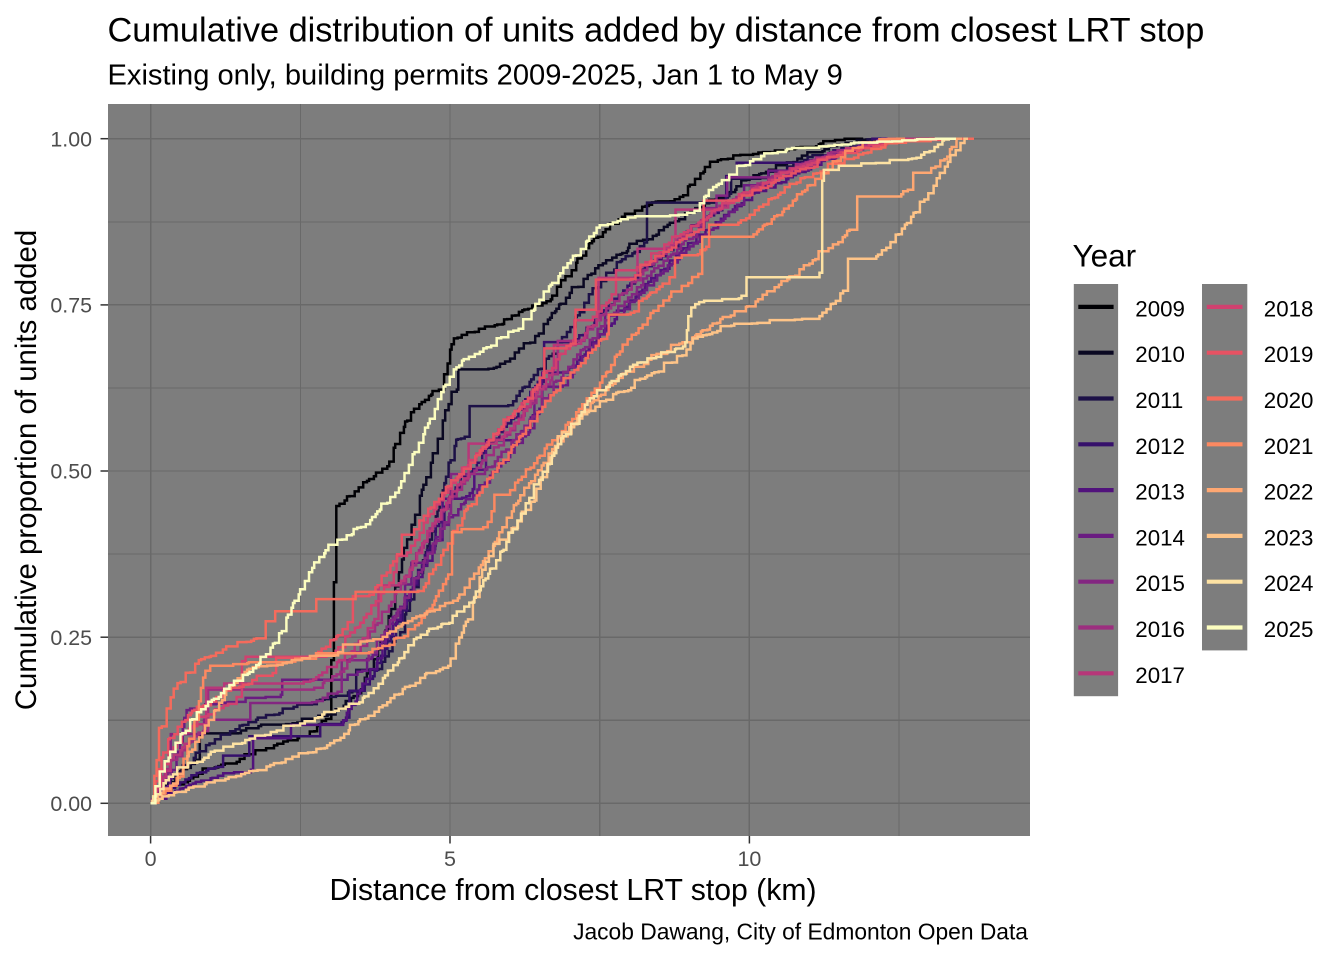  What do you see at coordinates (1289, 354) in the screenshot?
I see `svg-text: 2019` at bounding box center [1289, 354].